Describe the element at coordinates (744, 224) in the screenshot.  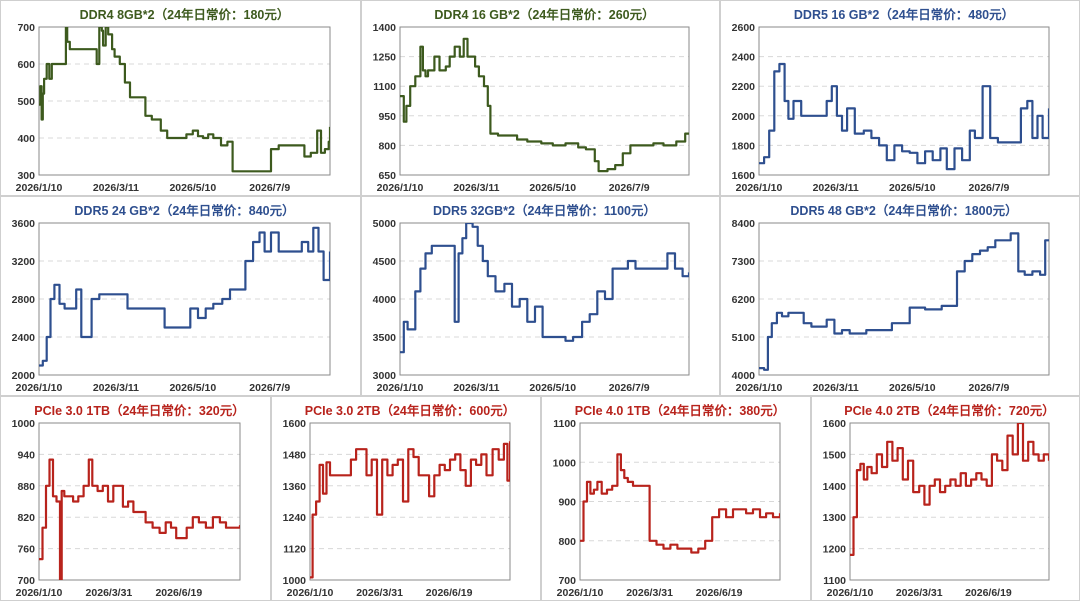
I see `y-tick-label: 8400` at that location.